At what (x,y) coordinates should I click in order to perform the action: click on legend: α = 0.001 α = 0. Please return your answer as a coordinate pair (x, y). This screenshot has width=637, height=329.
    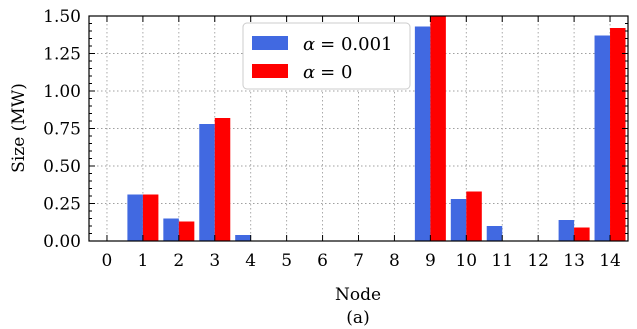
    Looking at the image, I should click on (326, 56).